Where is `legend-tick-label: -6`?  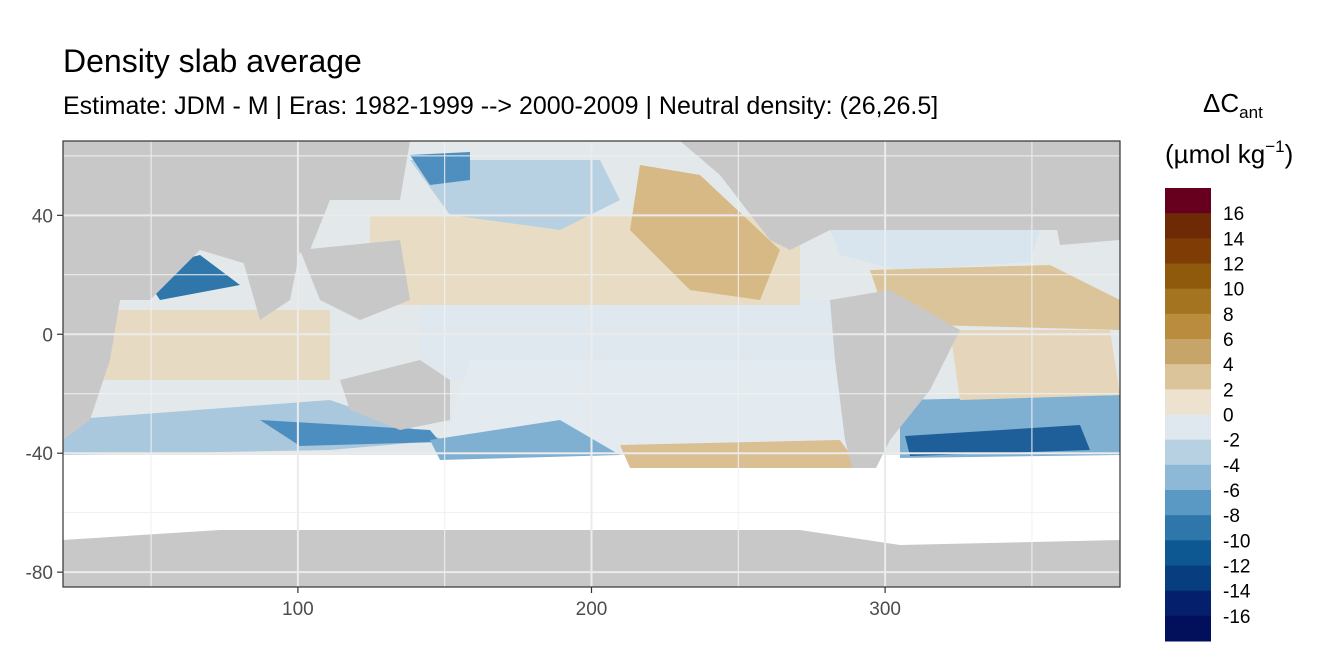 legend-tick-label: -6 is located at coordinates (1231, 491).